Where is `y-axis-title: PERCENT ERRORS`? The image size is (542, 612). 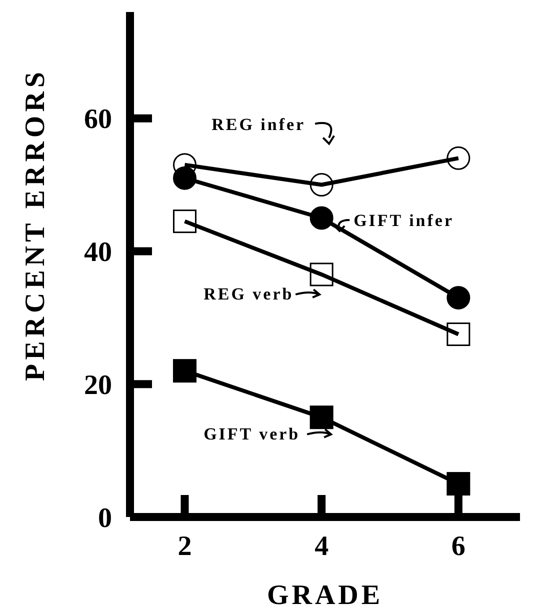 y-axis-title: PERCENT ERRORS is located at coordinates (35, 224).